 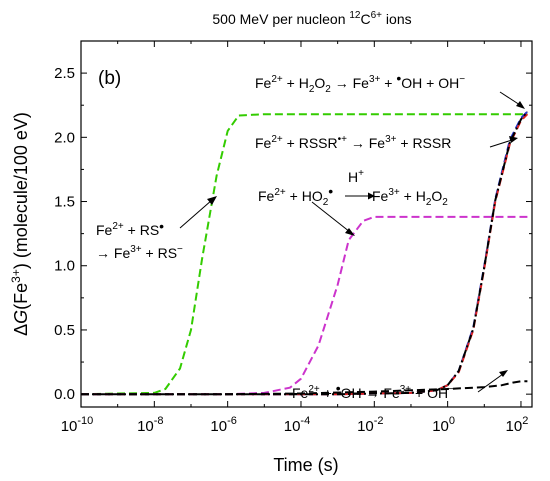 What do you see at coordinates (64, 202) in the screenshot?
I see `y-tick-label: 1.5` at bounding box center [64, 202].